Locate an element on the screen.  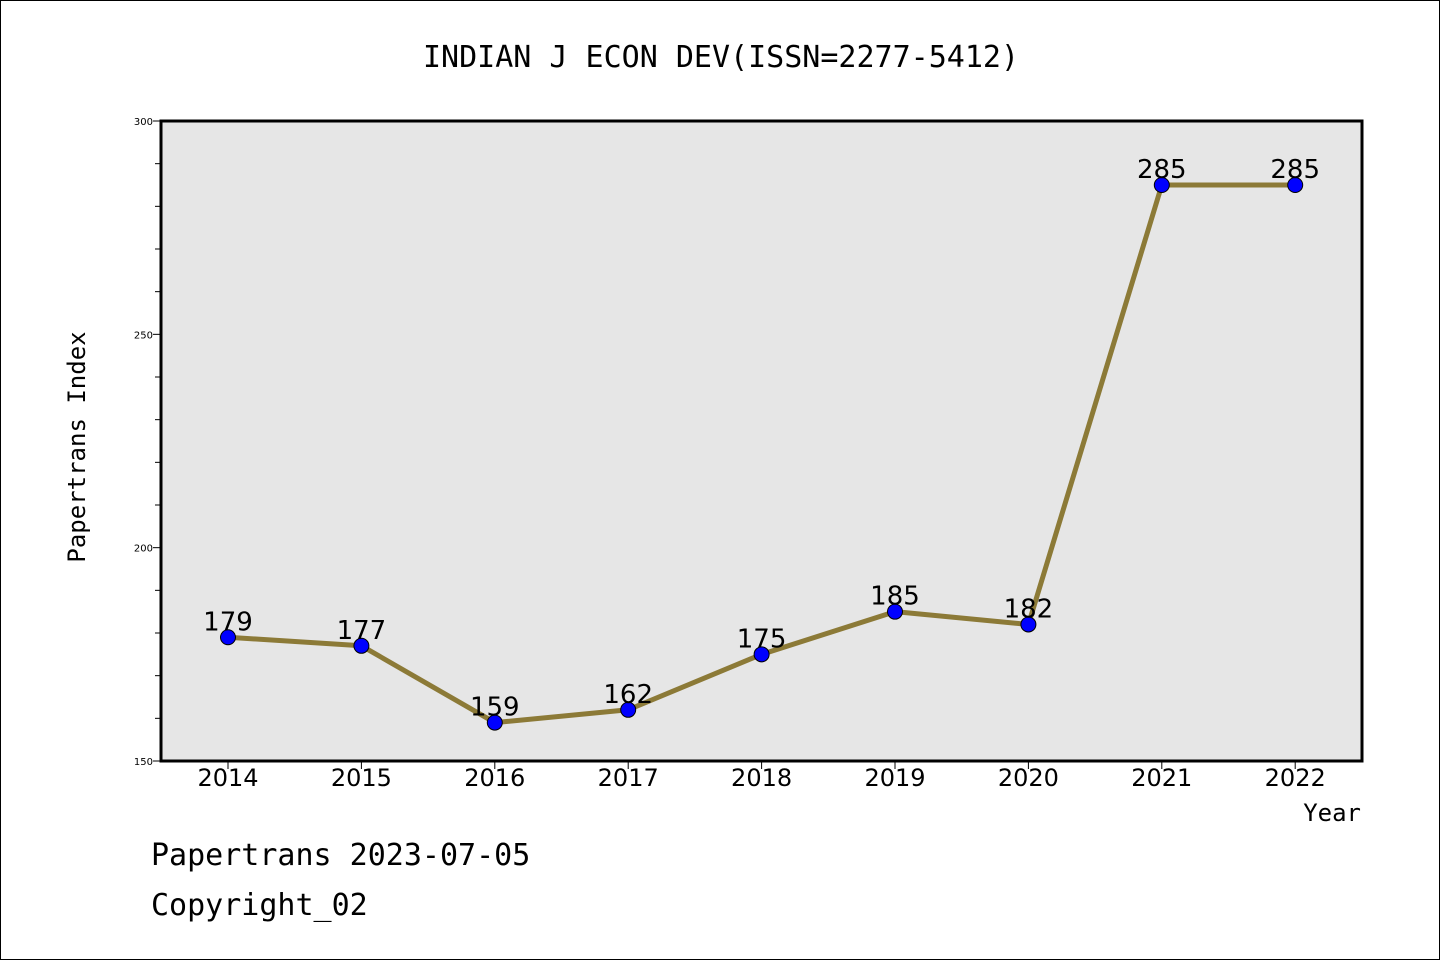
x-axis: 2014 2015 2016 2017 2018 2019 2020 2021 2022 is located at coordinates (761, 776).